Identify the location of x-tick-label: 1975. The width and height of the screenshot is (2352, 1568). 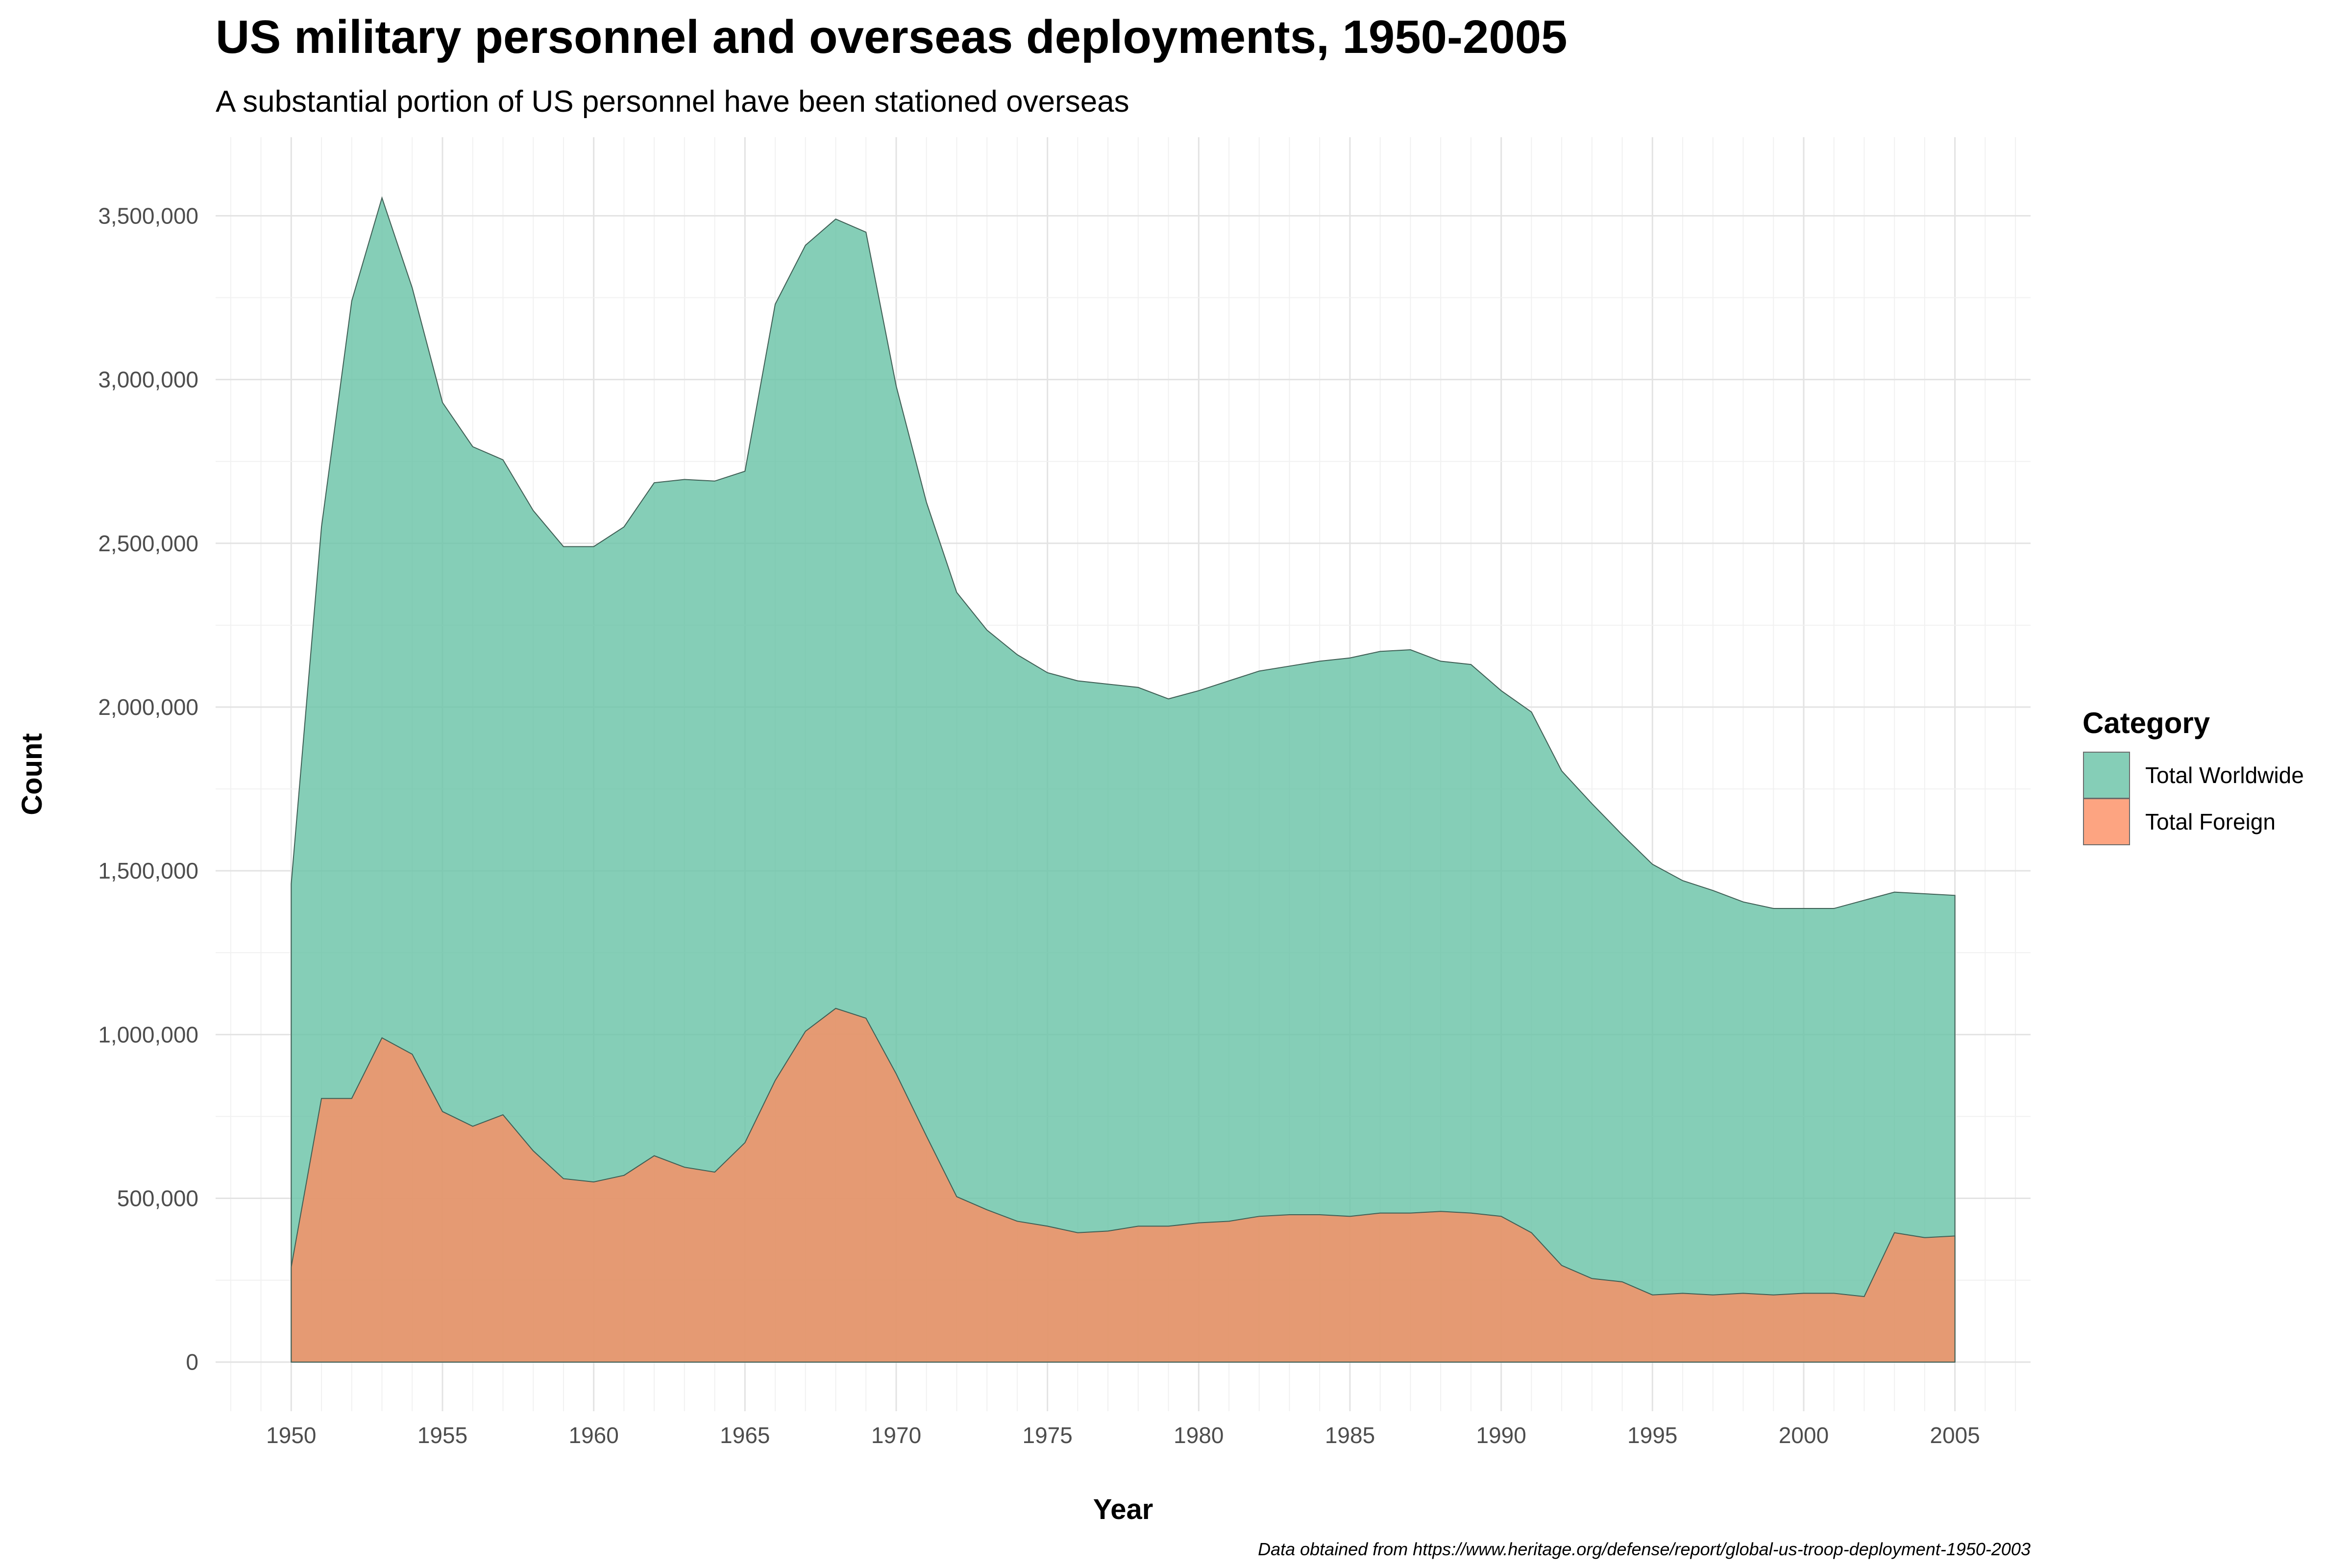
(1047, 1435).